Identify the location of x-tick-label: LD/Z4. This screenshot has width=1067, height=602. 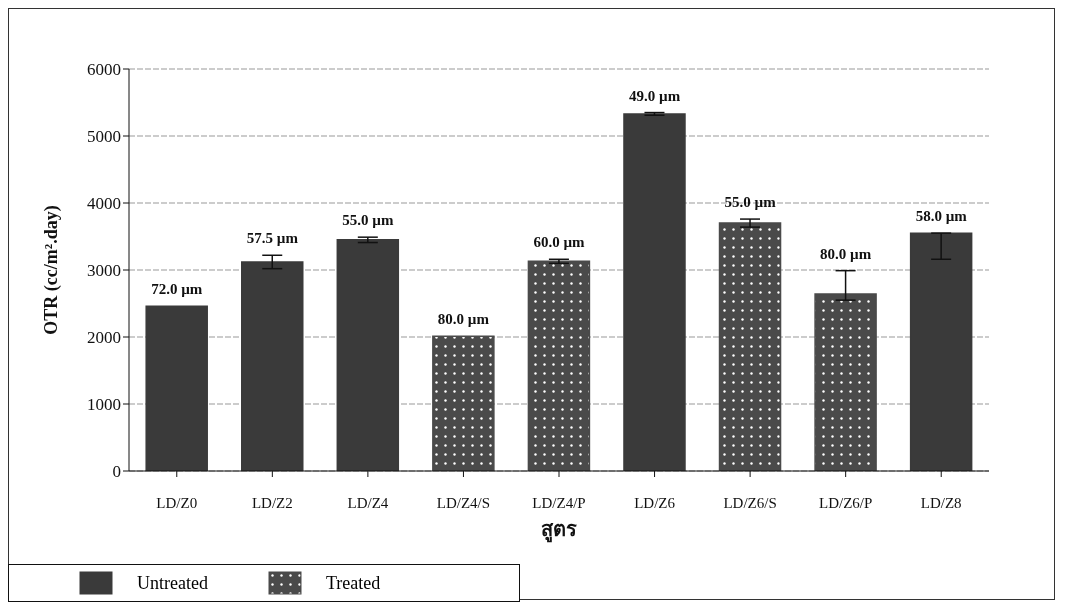
(368, 502).